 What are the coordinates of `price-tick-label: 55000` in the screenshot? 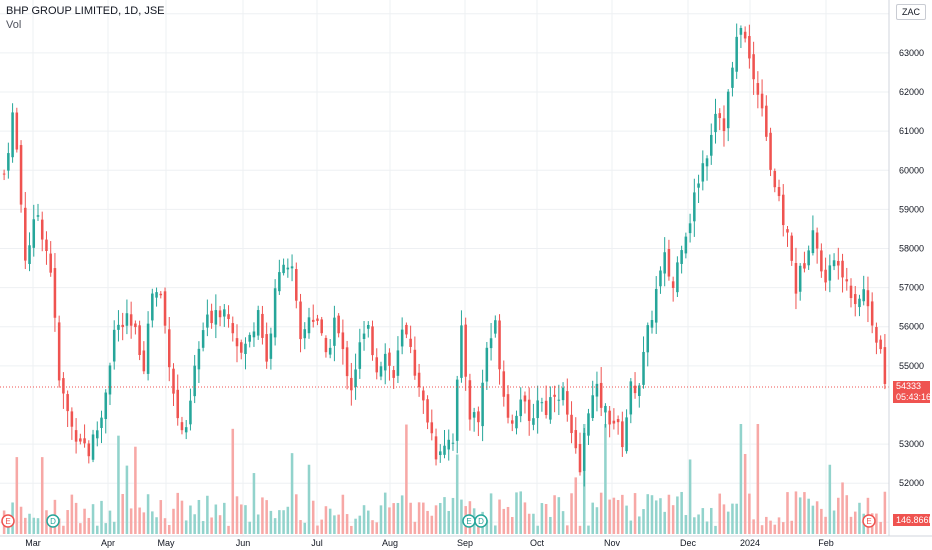 It's located at (911, 366).